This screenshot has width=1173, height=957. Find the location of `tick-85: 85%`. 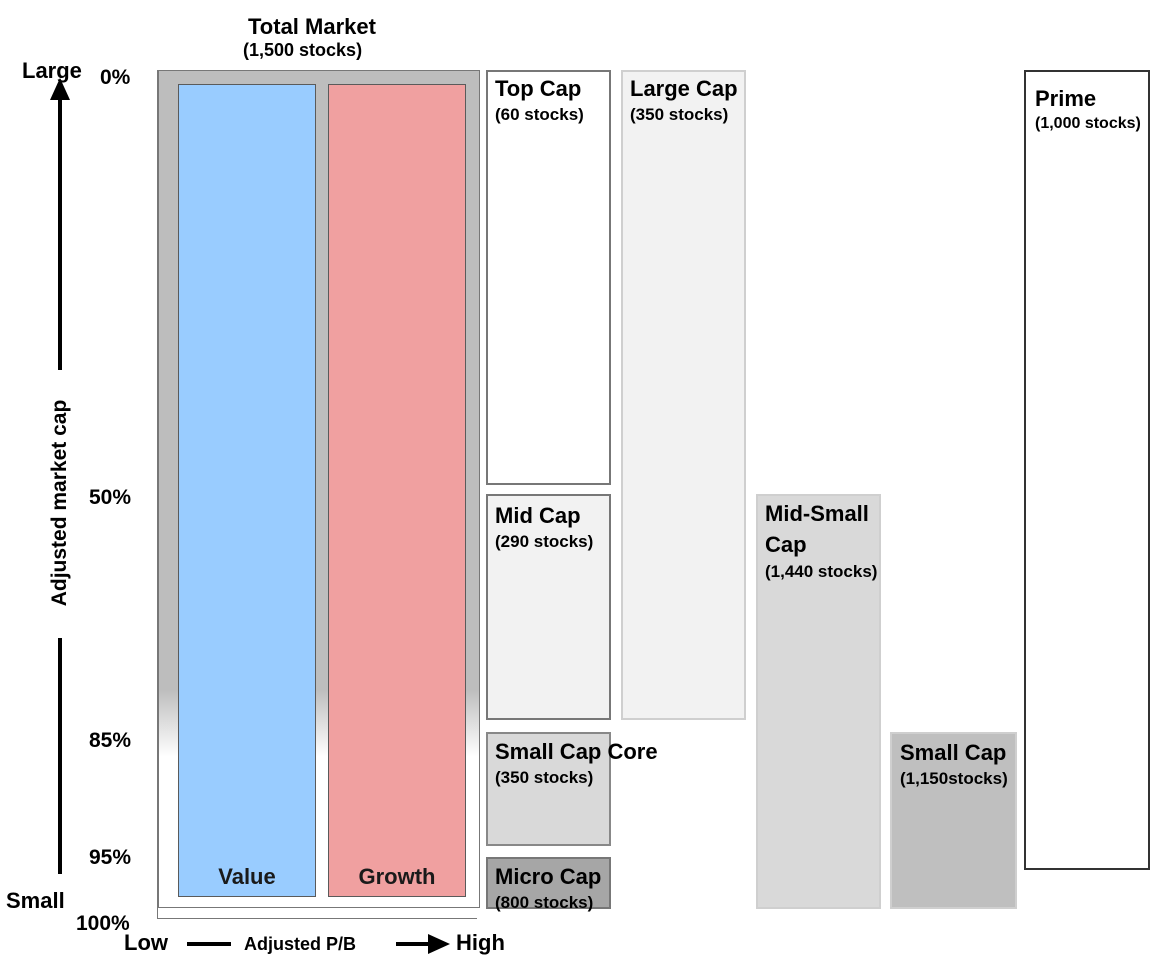

tick-85: 85% is located at coordinates (110, 740).